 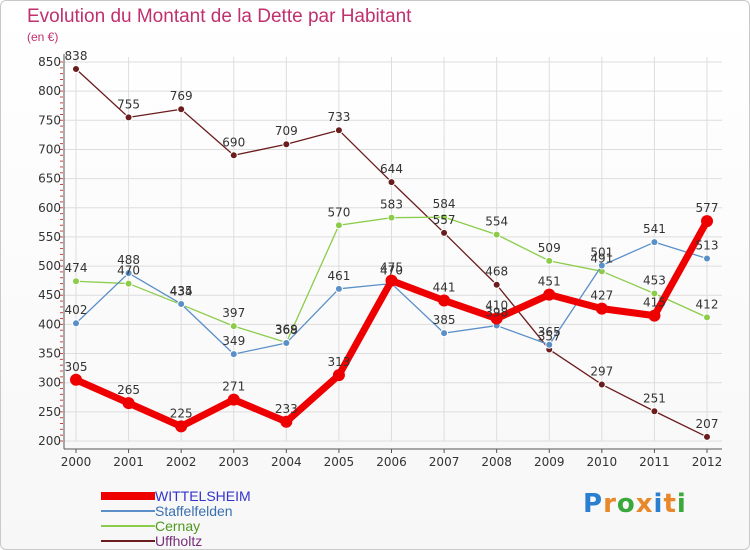 What do you see at coordinates (496, 272) in the screenshot?
I see `data-label-uffholtz: 468` at bounding box center [496, 272].